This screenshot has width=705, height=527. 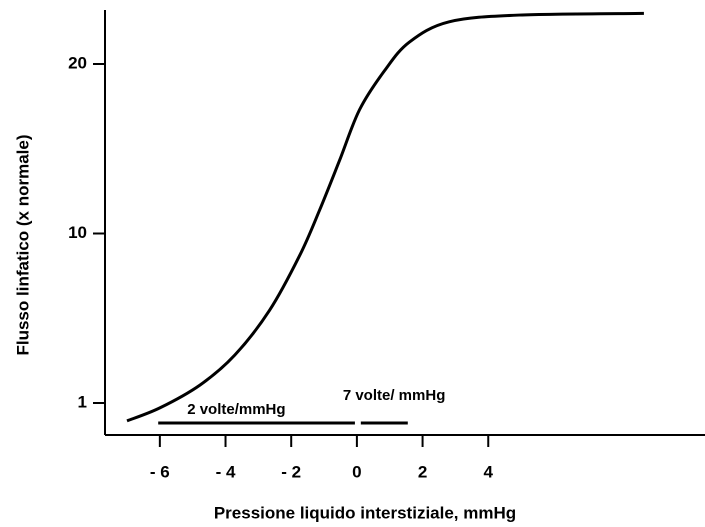 What do you see at coordinates (82, 401) in the screenshot?
I see `y-tick-label: 1` at bounding box center [82, 401].